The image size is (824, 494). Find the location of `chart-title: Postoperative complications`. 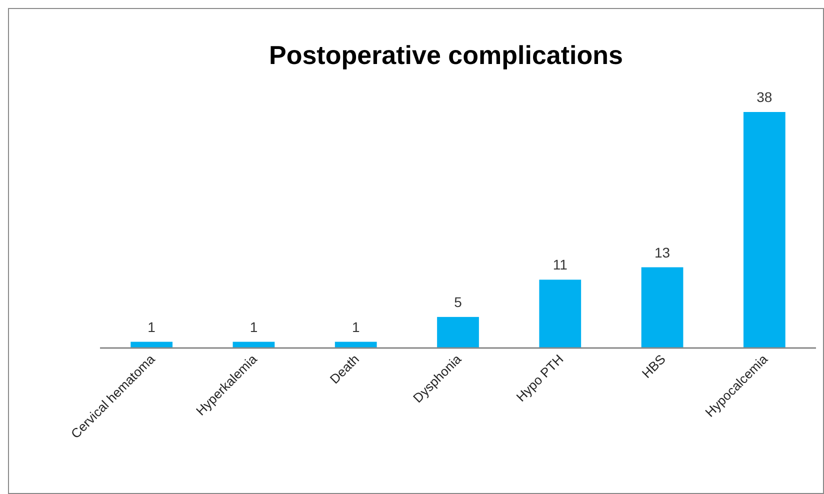

chart-title: Postoperative complications is located at coordinates (446, 55).